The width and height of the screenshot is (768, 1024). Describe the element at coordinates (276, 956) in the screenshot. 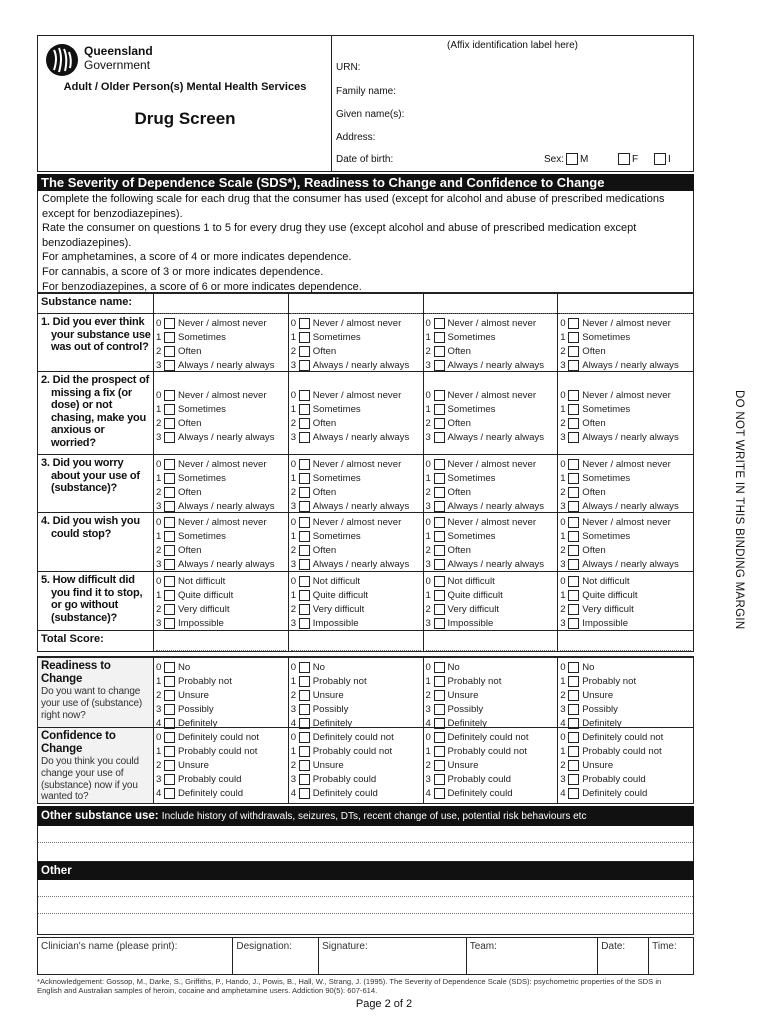

I see `signature-field: Designation:` at that location.